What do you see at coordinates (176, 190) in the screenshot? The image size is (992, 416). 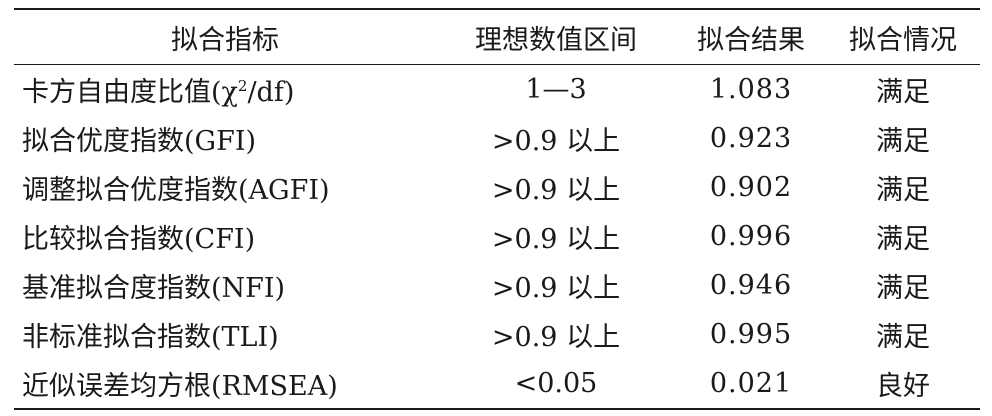 I see `row-indicator: 调整拟合优度指数(AGFI)` at bounding box center [176, 190].